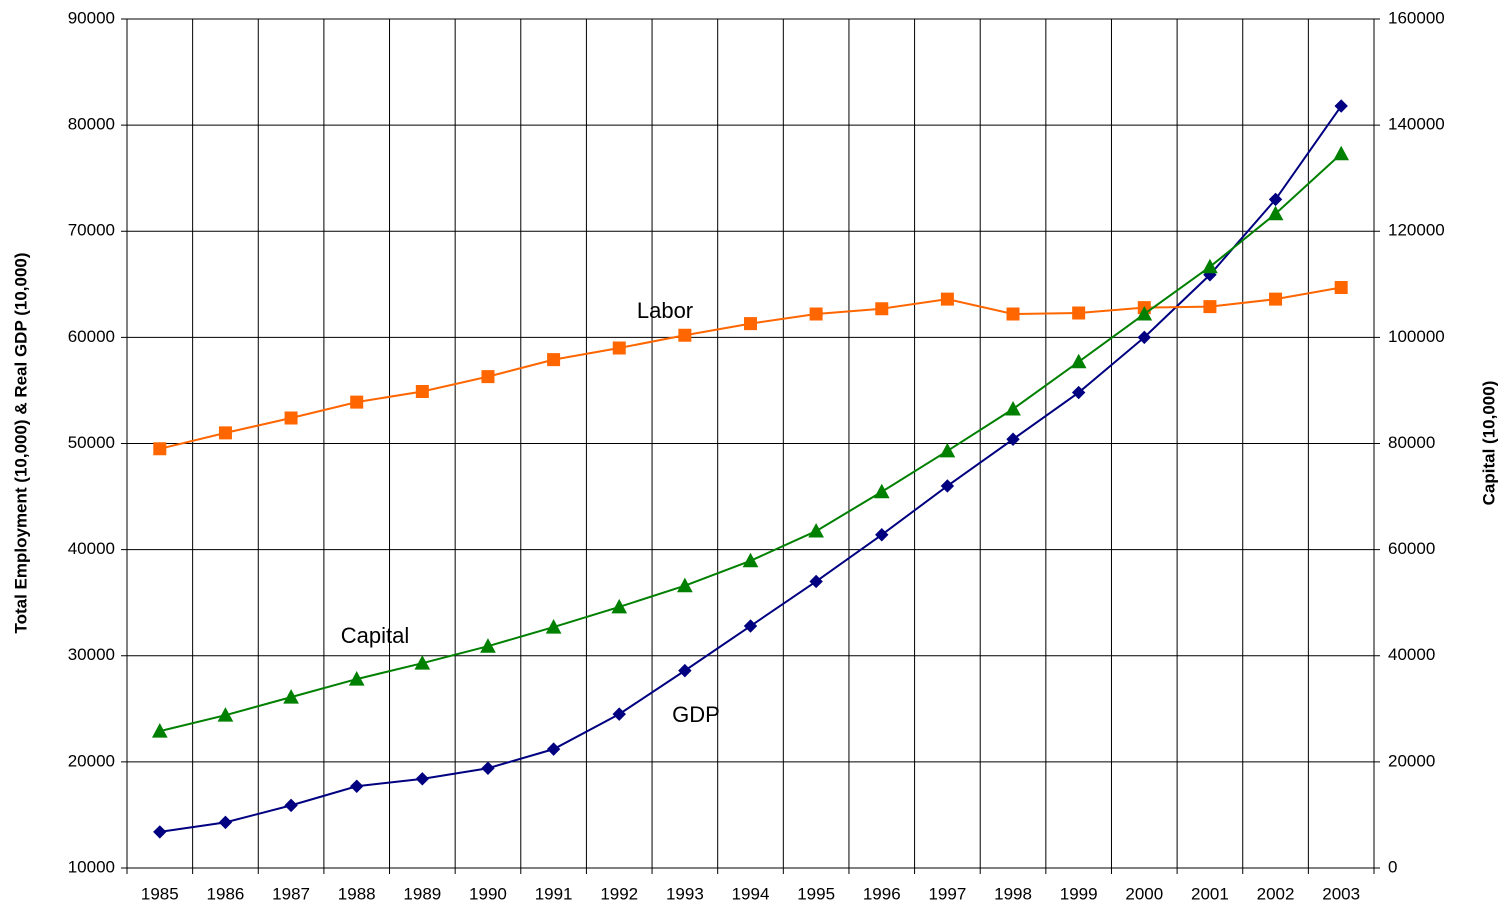  Describe the element at coordinates (882, 893) in the screenshot. I see `x-tick-label: 1996` at that location.